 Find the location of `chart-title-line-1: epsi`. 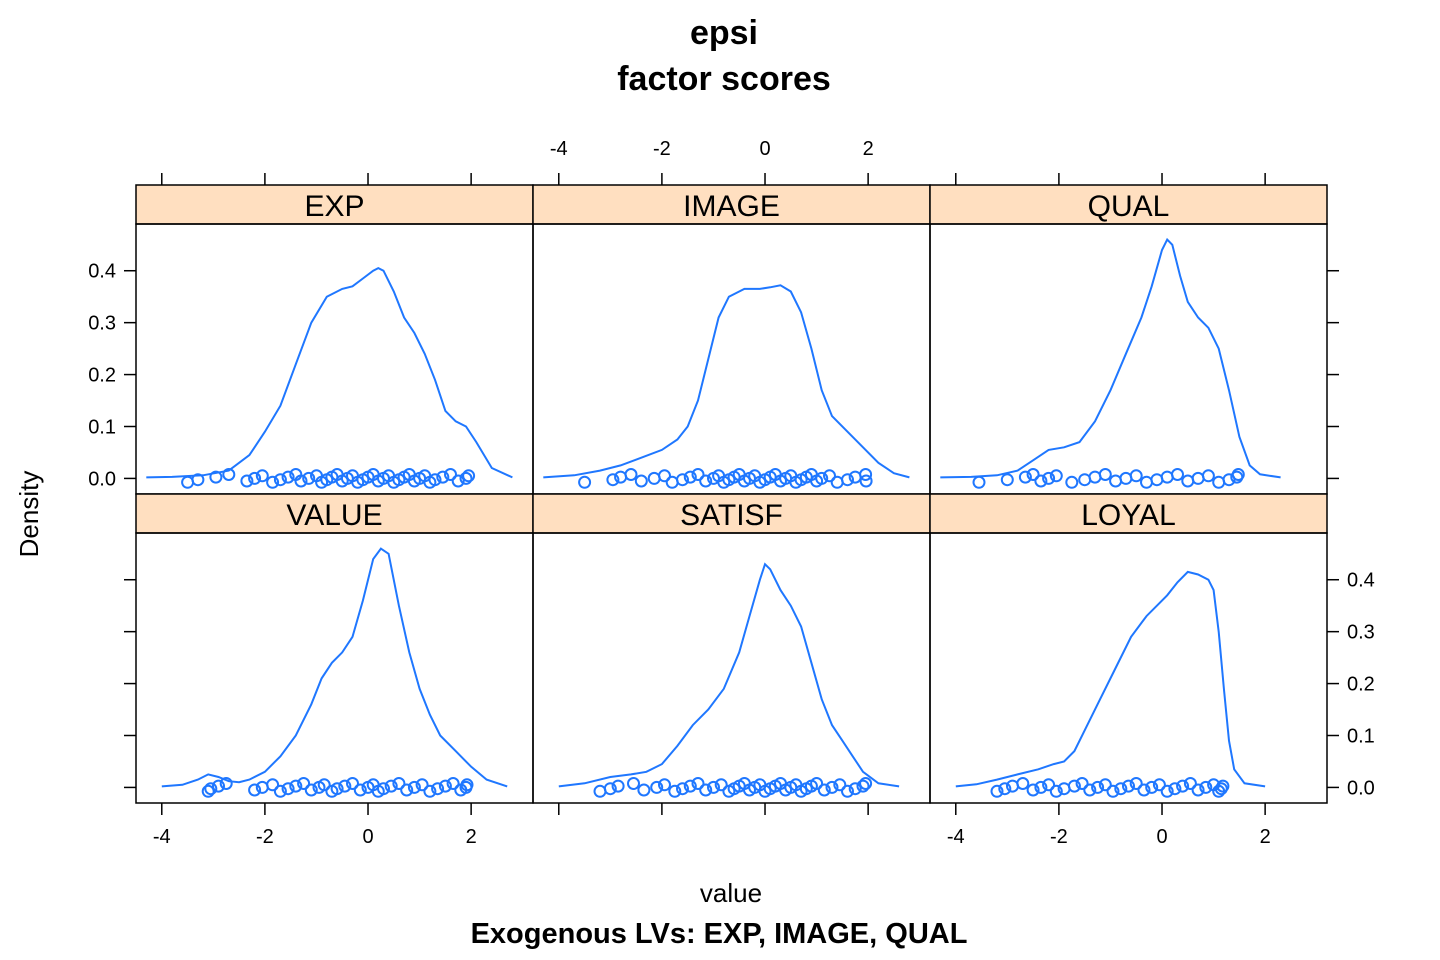

chart-title-line-1: epsi is located at coordinates (724, 33).